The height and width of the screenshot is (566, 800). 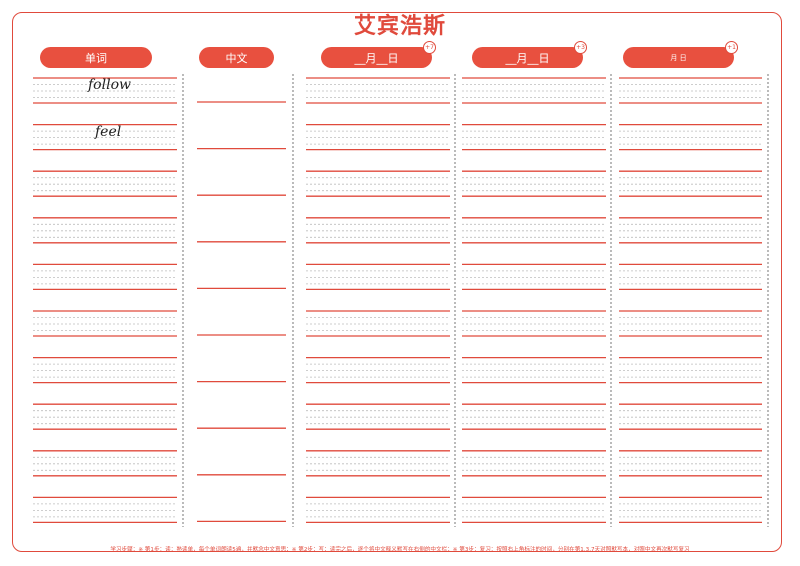 I want to click on badge-plus3: +3, so click(x=580, y=47).